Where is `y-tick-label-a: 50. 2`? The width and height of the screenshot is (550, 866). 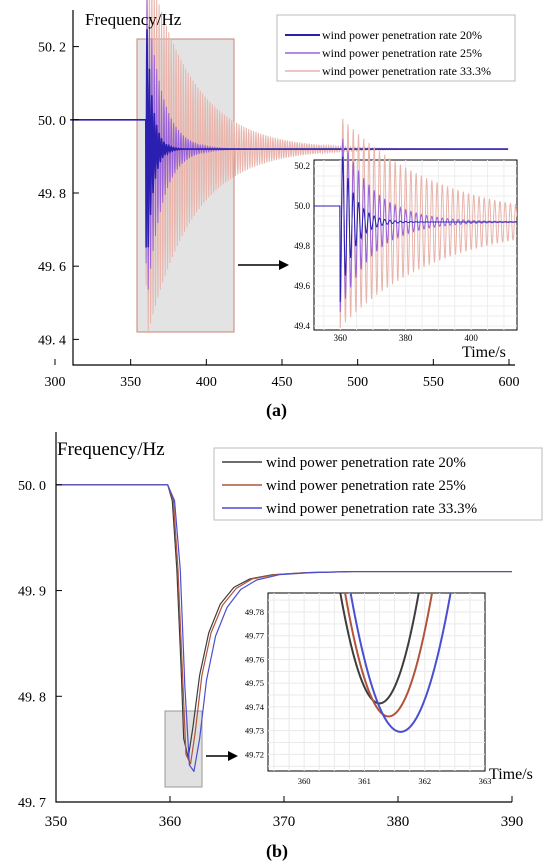 y-tick-label-a: 50. 2 is located at coordinates (52, 48).